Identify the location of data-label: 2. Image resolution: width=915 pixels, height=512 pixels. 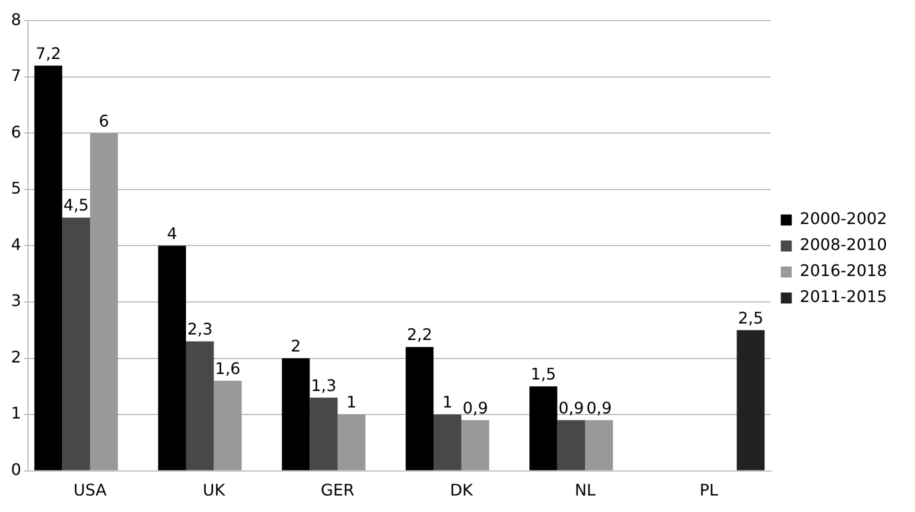
(295, 346).